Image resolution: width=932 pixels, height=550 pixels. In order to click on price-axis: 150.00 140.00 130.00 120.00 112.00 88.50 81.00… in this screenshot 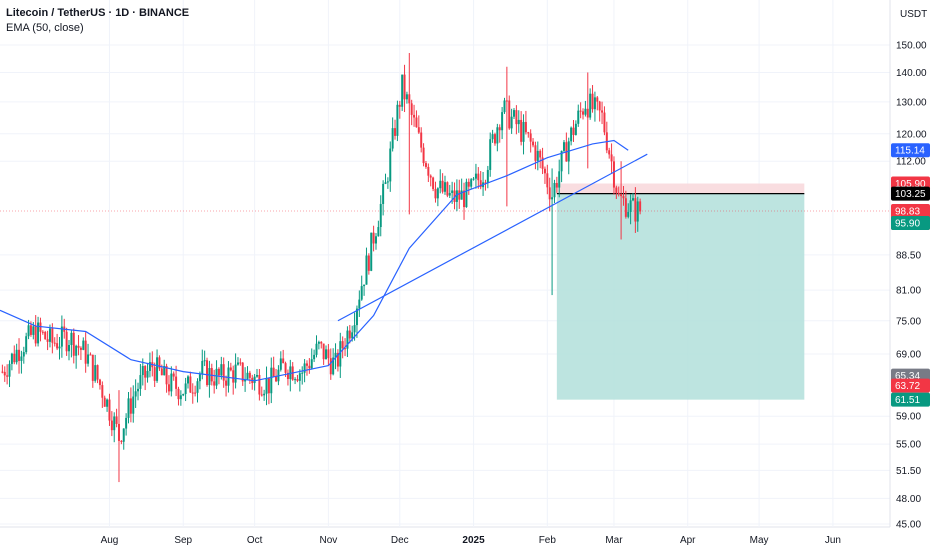, I will do `click(911, 270)`.